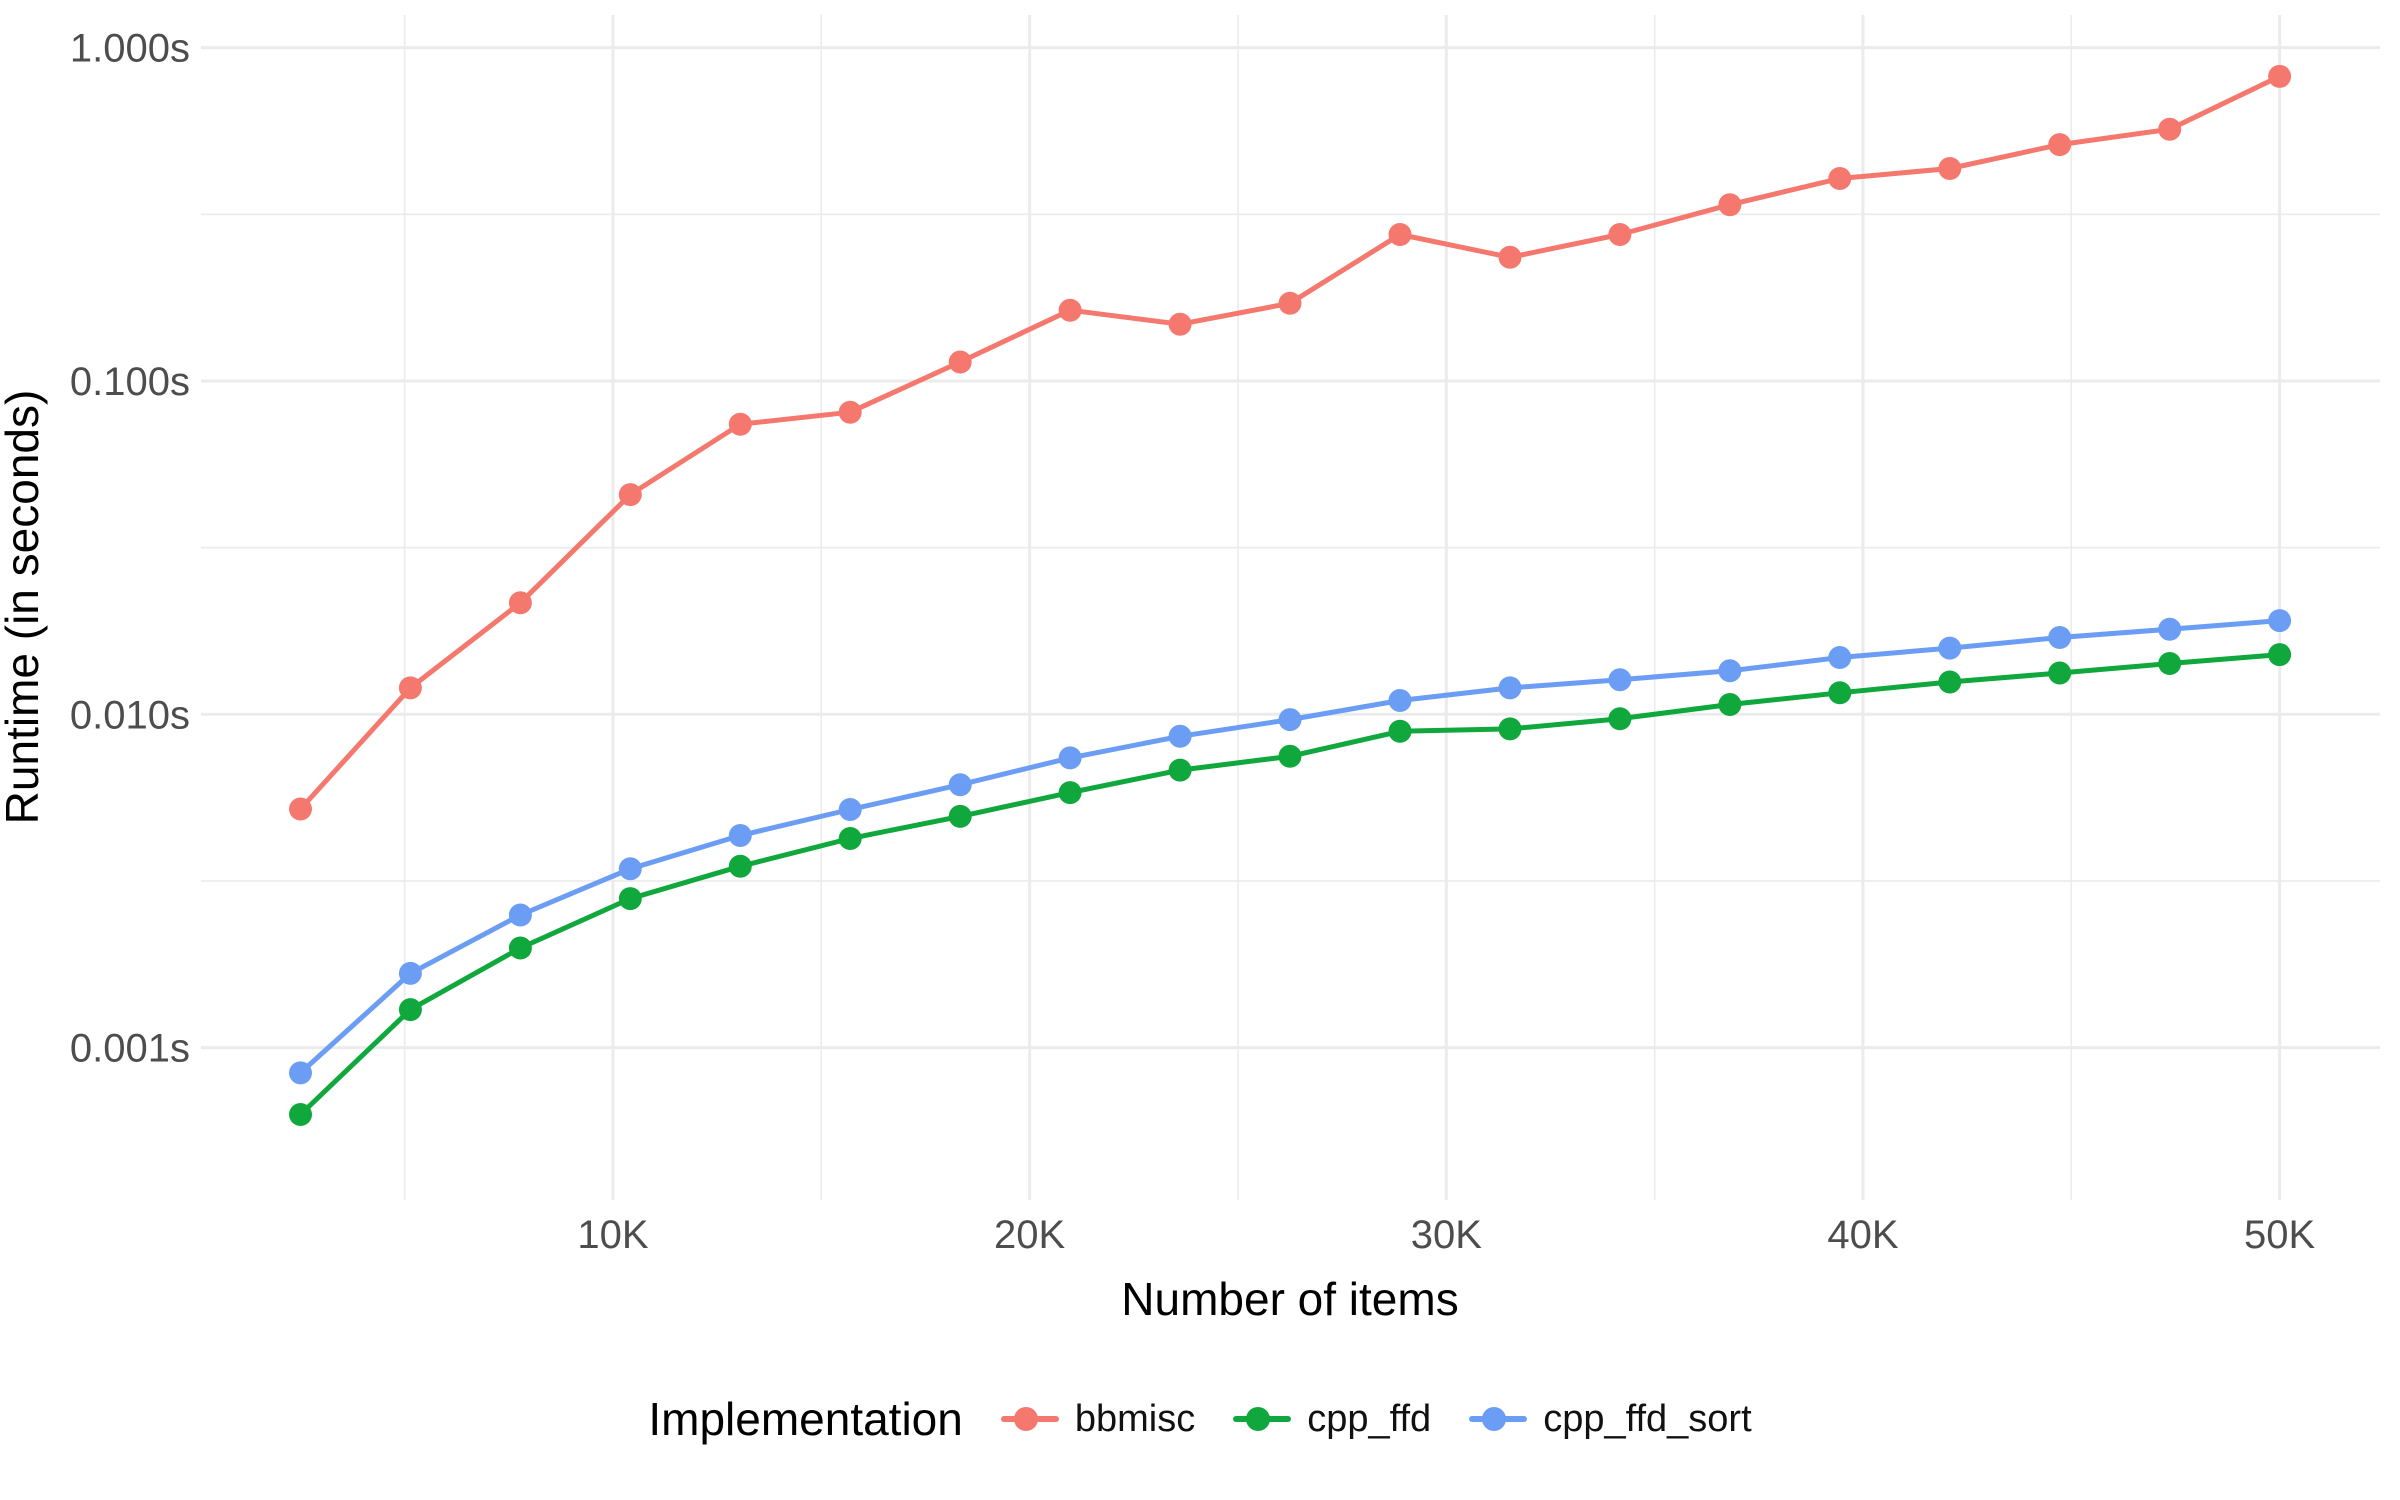  What do you see at coordinates (612, 1235) in the screenshot?
I see `x-tick-label: 10K` at bounding box center [612, 1235].